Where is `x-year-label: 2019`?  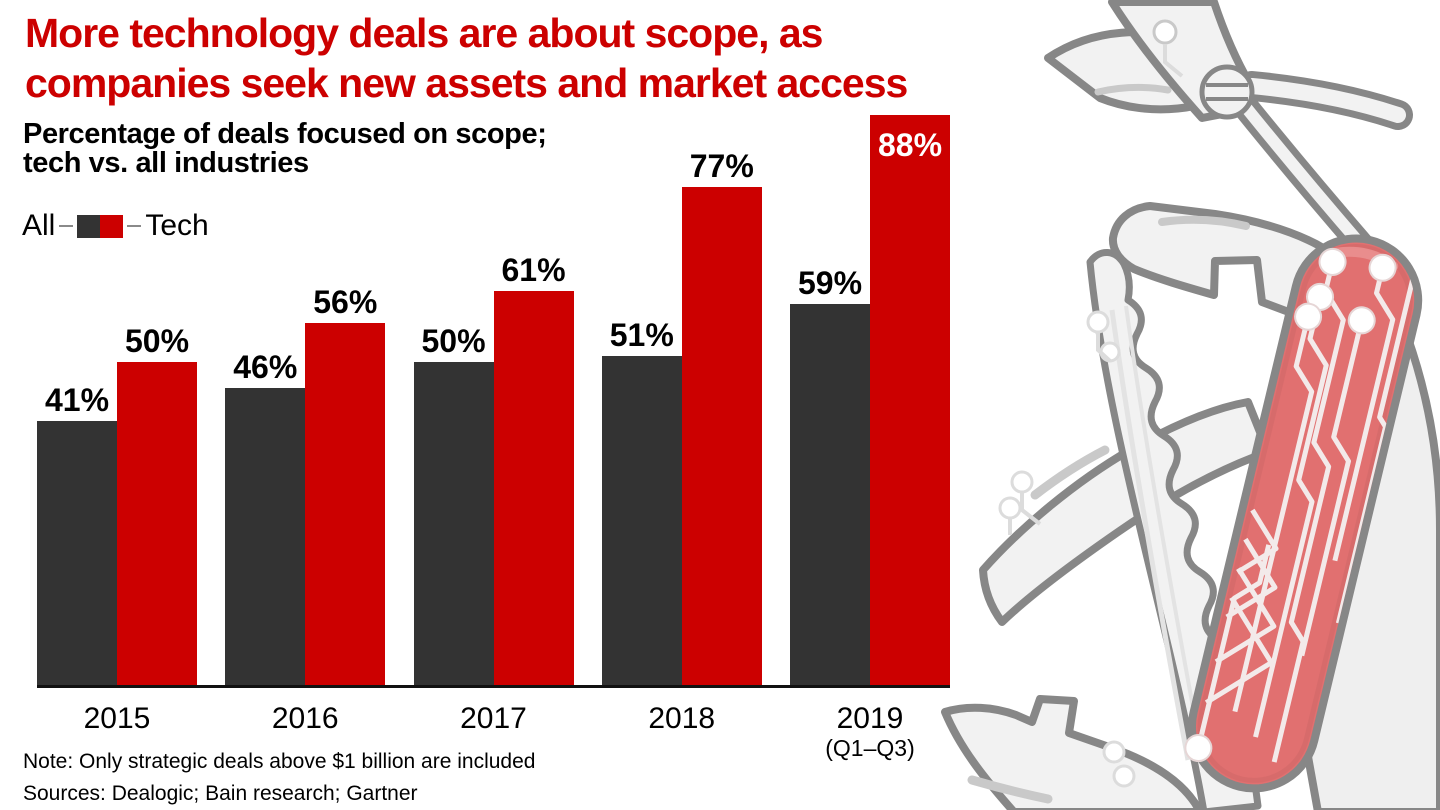 x-year-label: 2019 is located at coordinates (870, 718).